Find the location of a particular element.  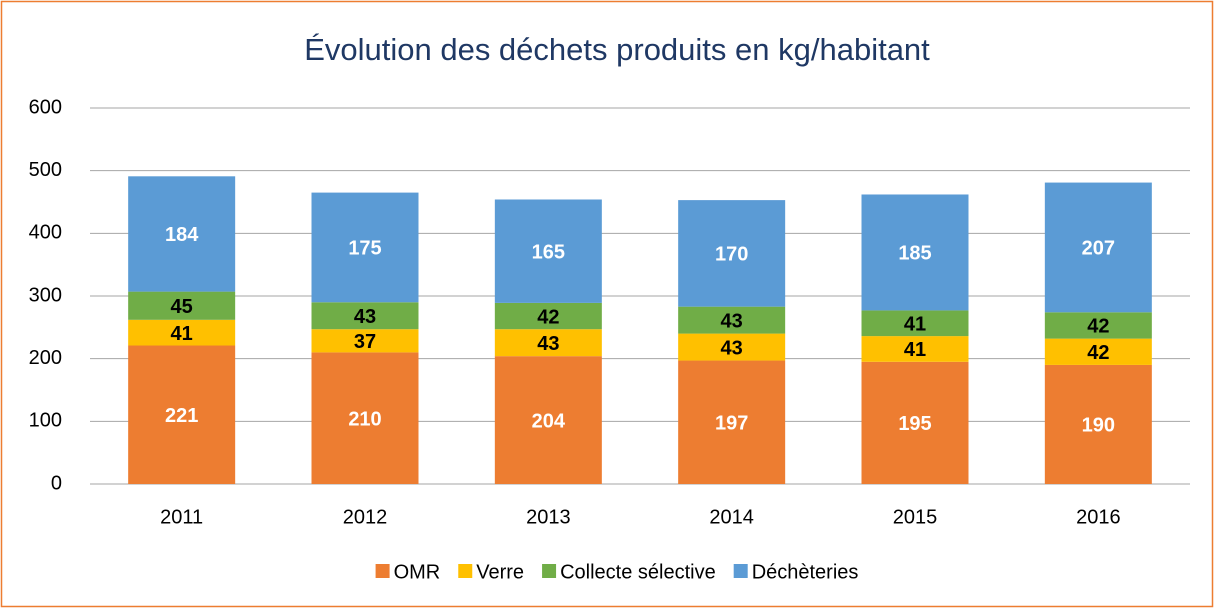

legend-label: Collecte sélective is located at coordinates (638, 572).